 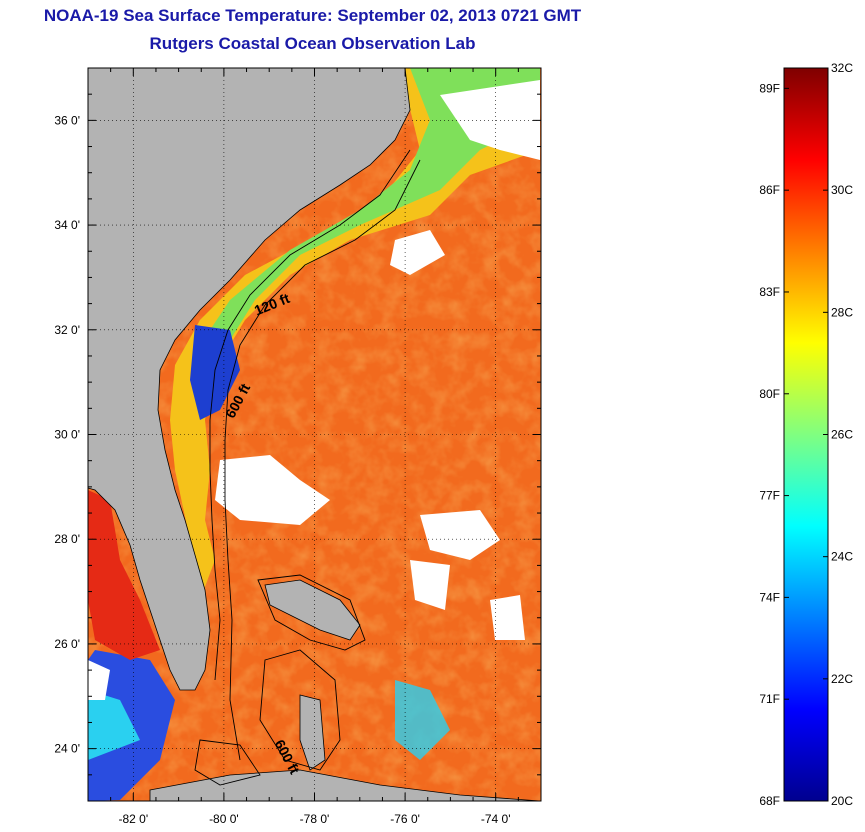 What do you see at coordinates (67, 120) in the screenshot?
I see `lat-tick-label: 36 0'` at bounding box center [67, 120].